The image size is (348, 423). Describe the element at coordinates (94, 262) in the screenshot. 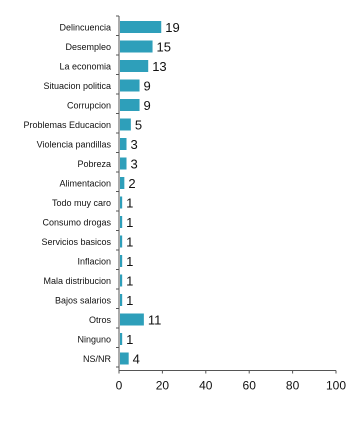

I see `category-label: Inflacion` at that location.